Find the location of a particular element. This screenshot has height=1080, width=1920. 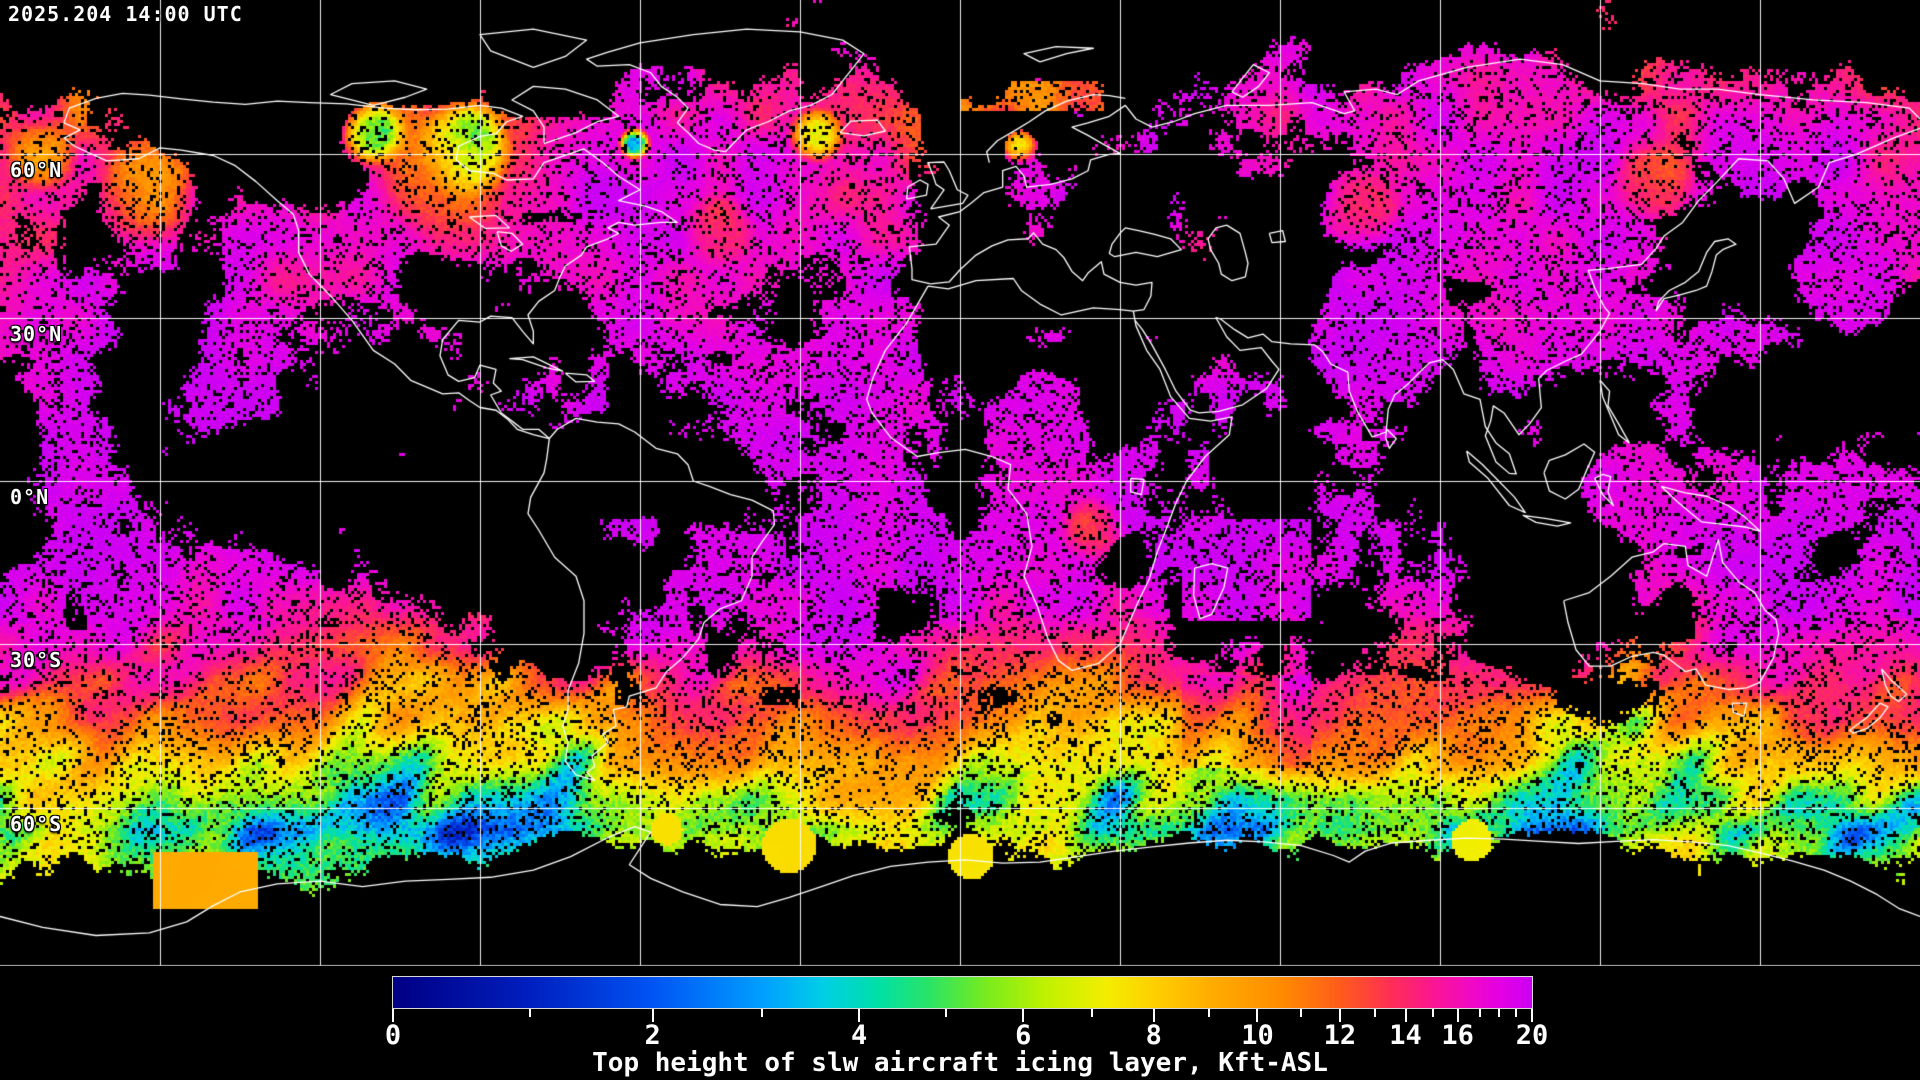

lat-label-30n: 30°N is located at coordinates (36, 333).